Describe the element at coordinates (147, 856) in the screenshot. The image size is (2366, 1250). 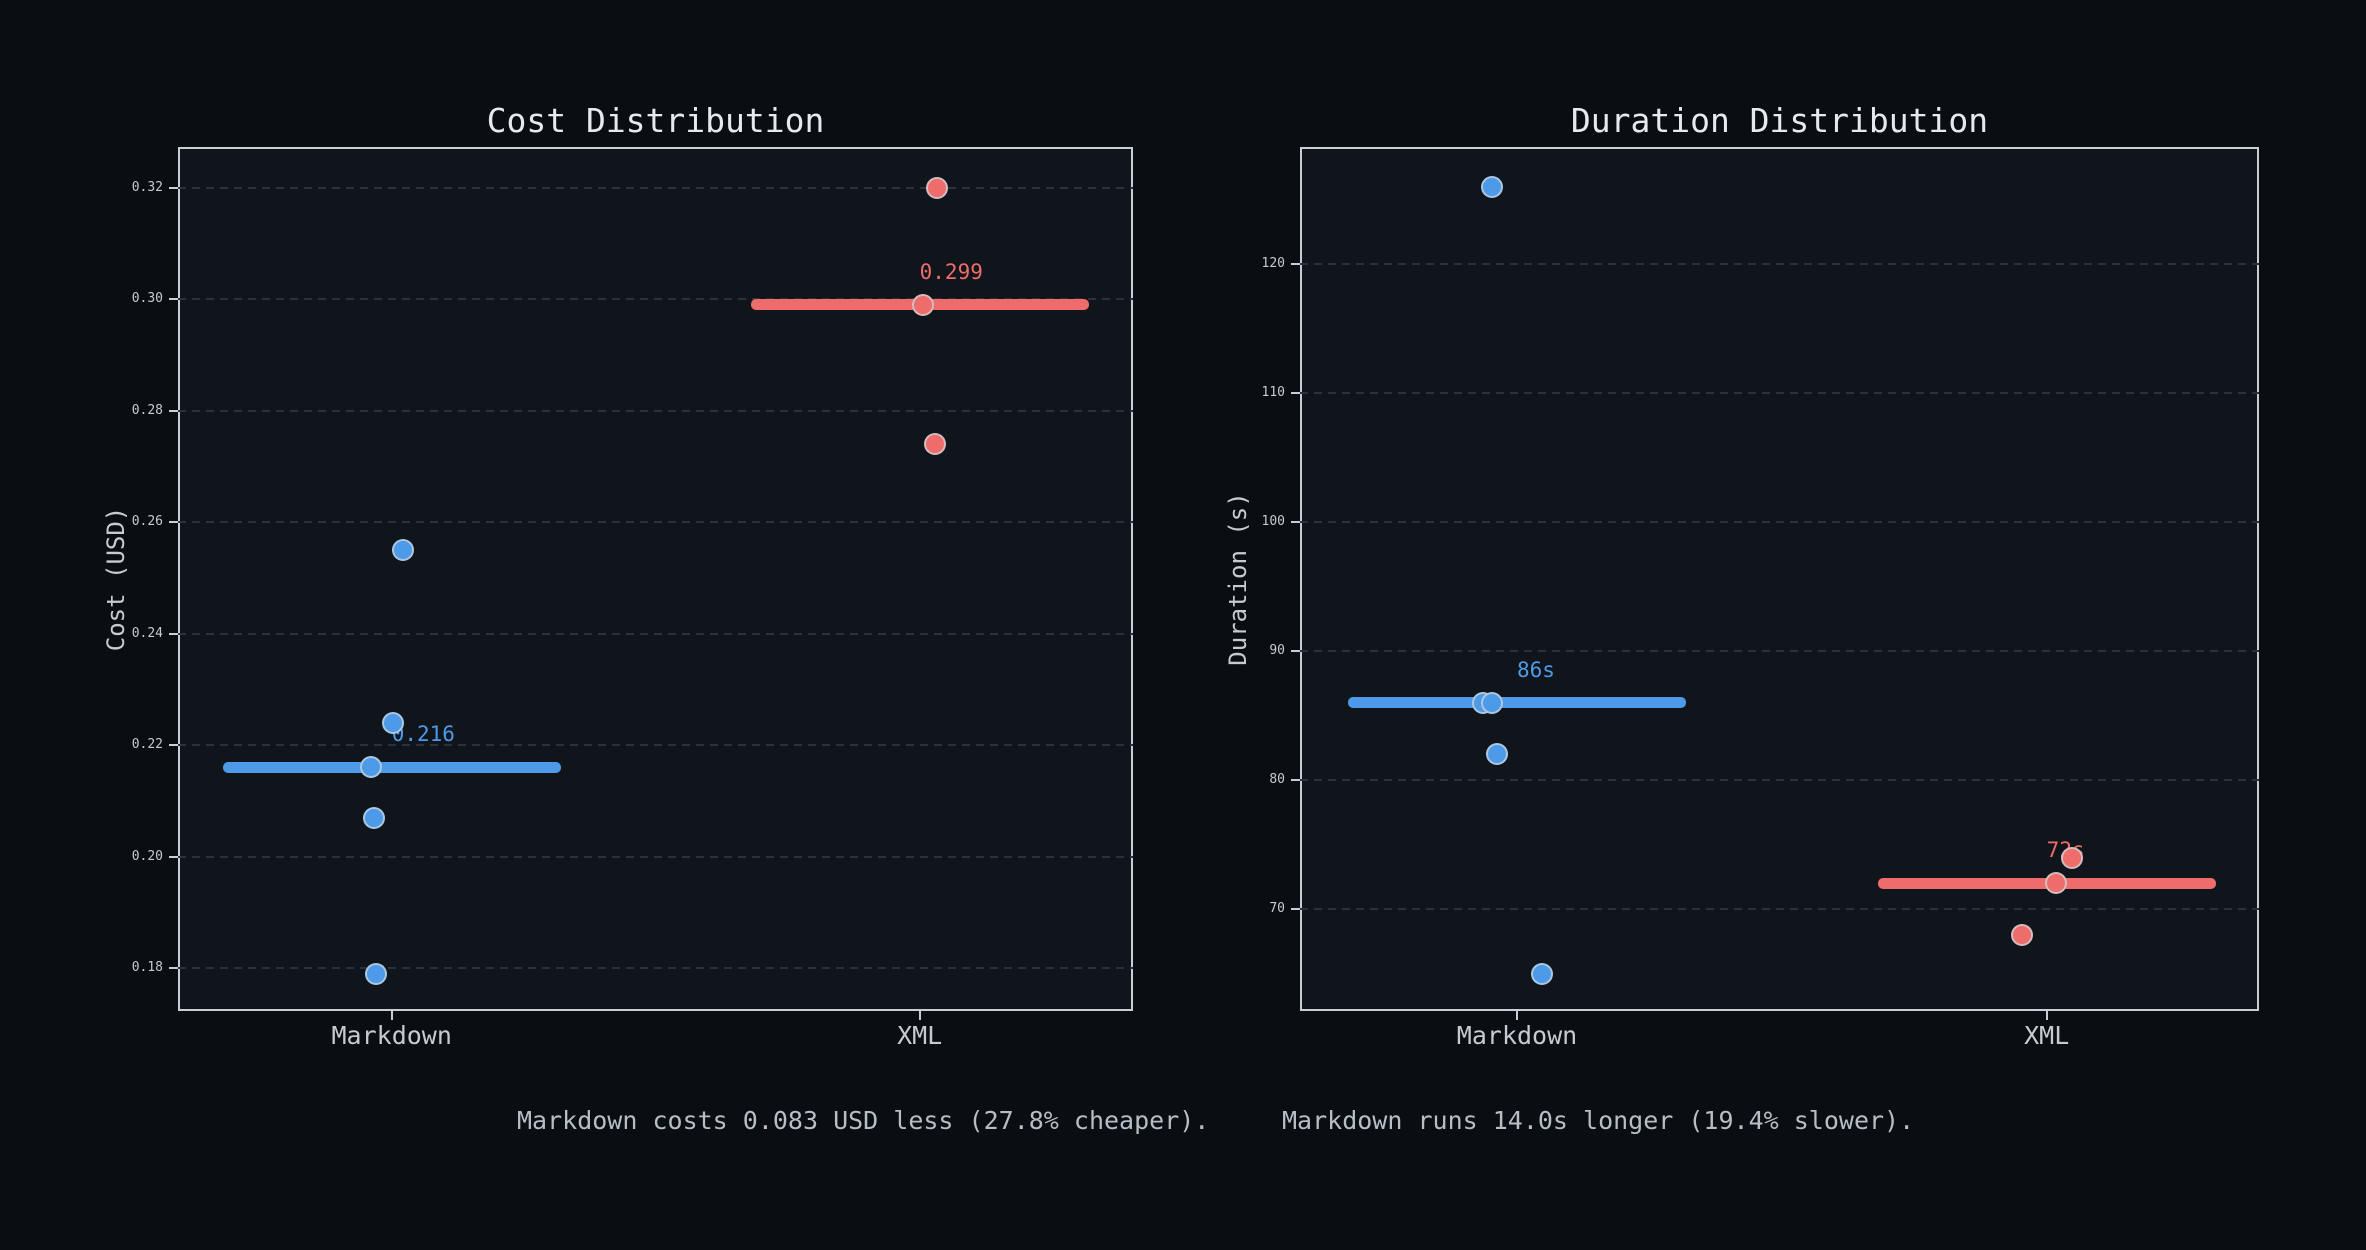
I see `y-tick-label: 0.20` at that location.